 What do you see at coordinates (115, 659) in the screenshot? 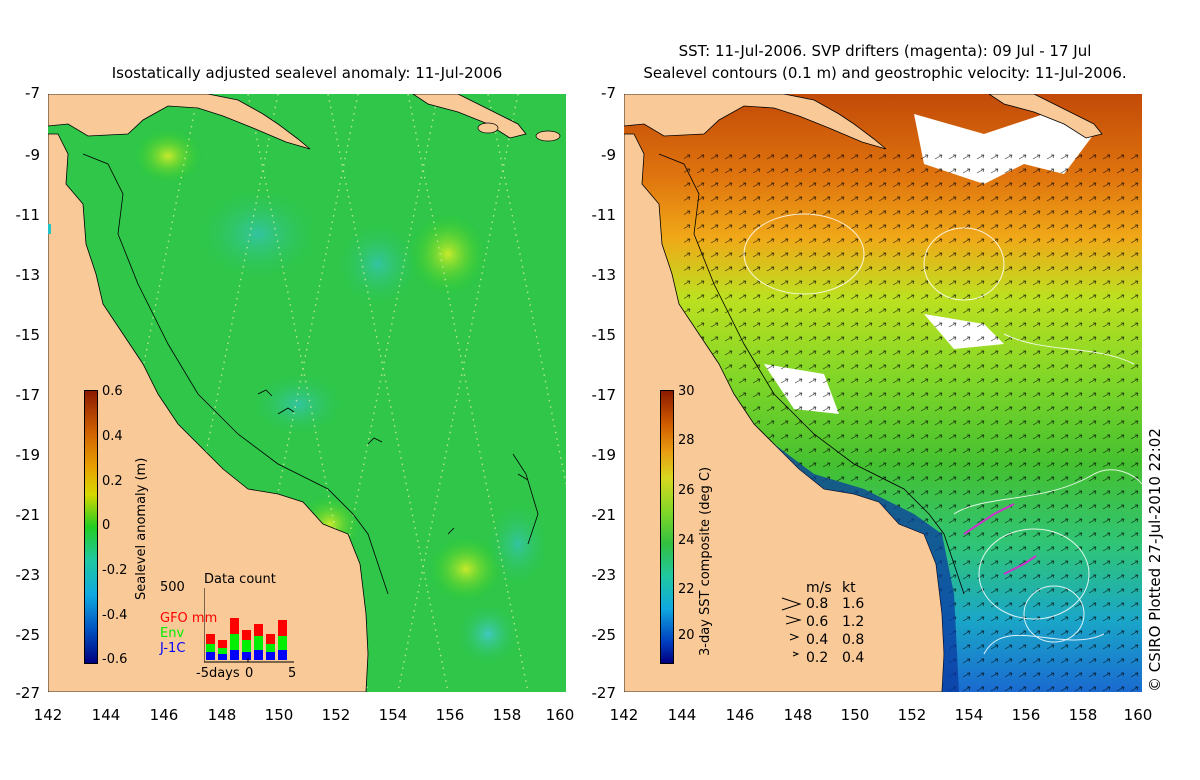
I see `left-cb-label: -0.6` at bounding box center [115, 659].